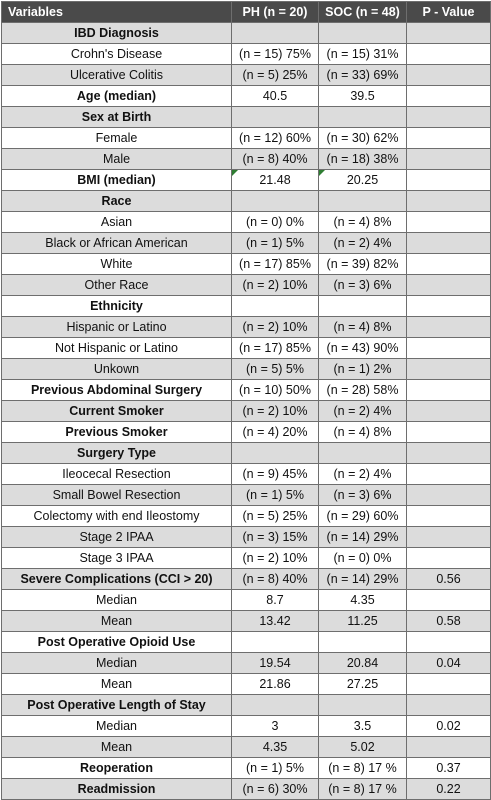 This screenshot has height=800, width=491. What do you see at coordinates (362, 789) in the screenshot?
I see `soc-cell: (n = 8) 17 %` at bounding box center [362, 789].